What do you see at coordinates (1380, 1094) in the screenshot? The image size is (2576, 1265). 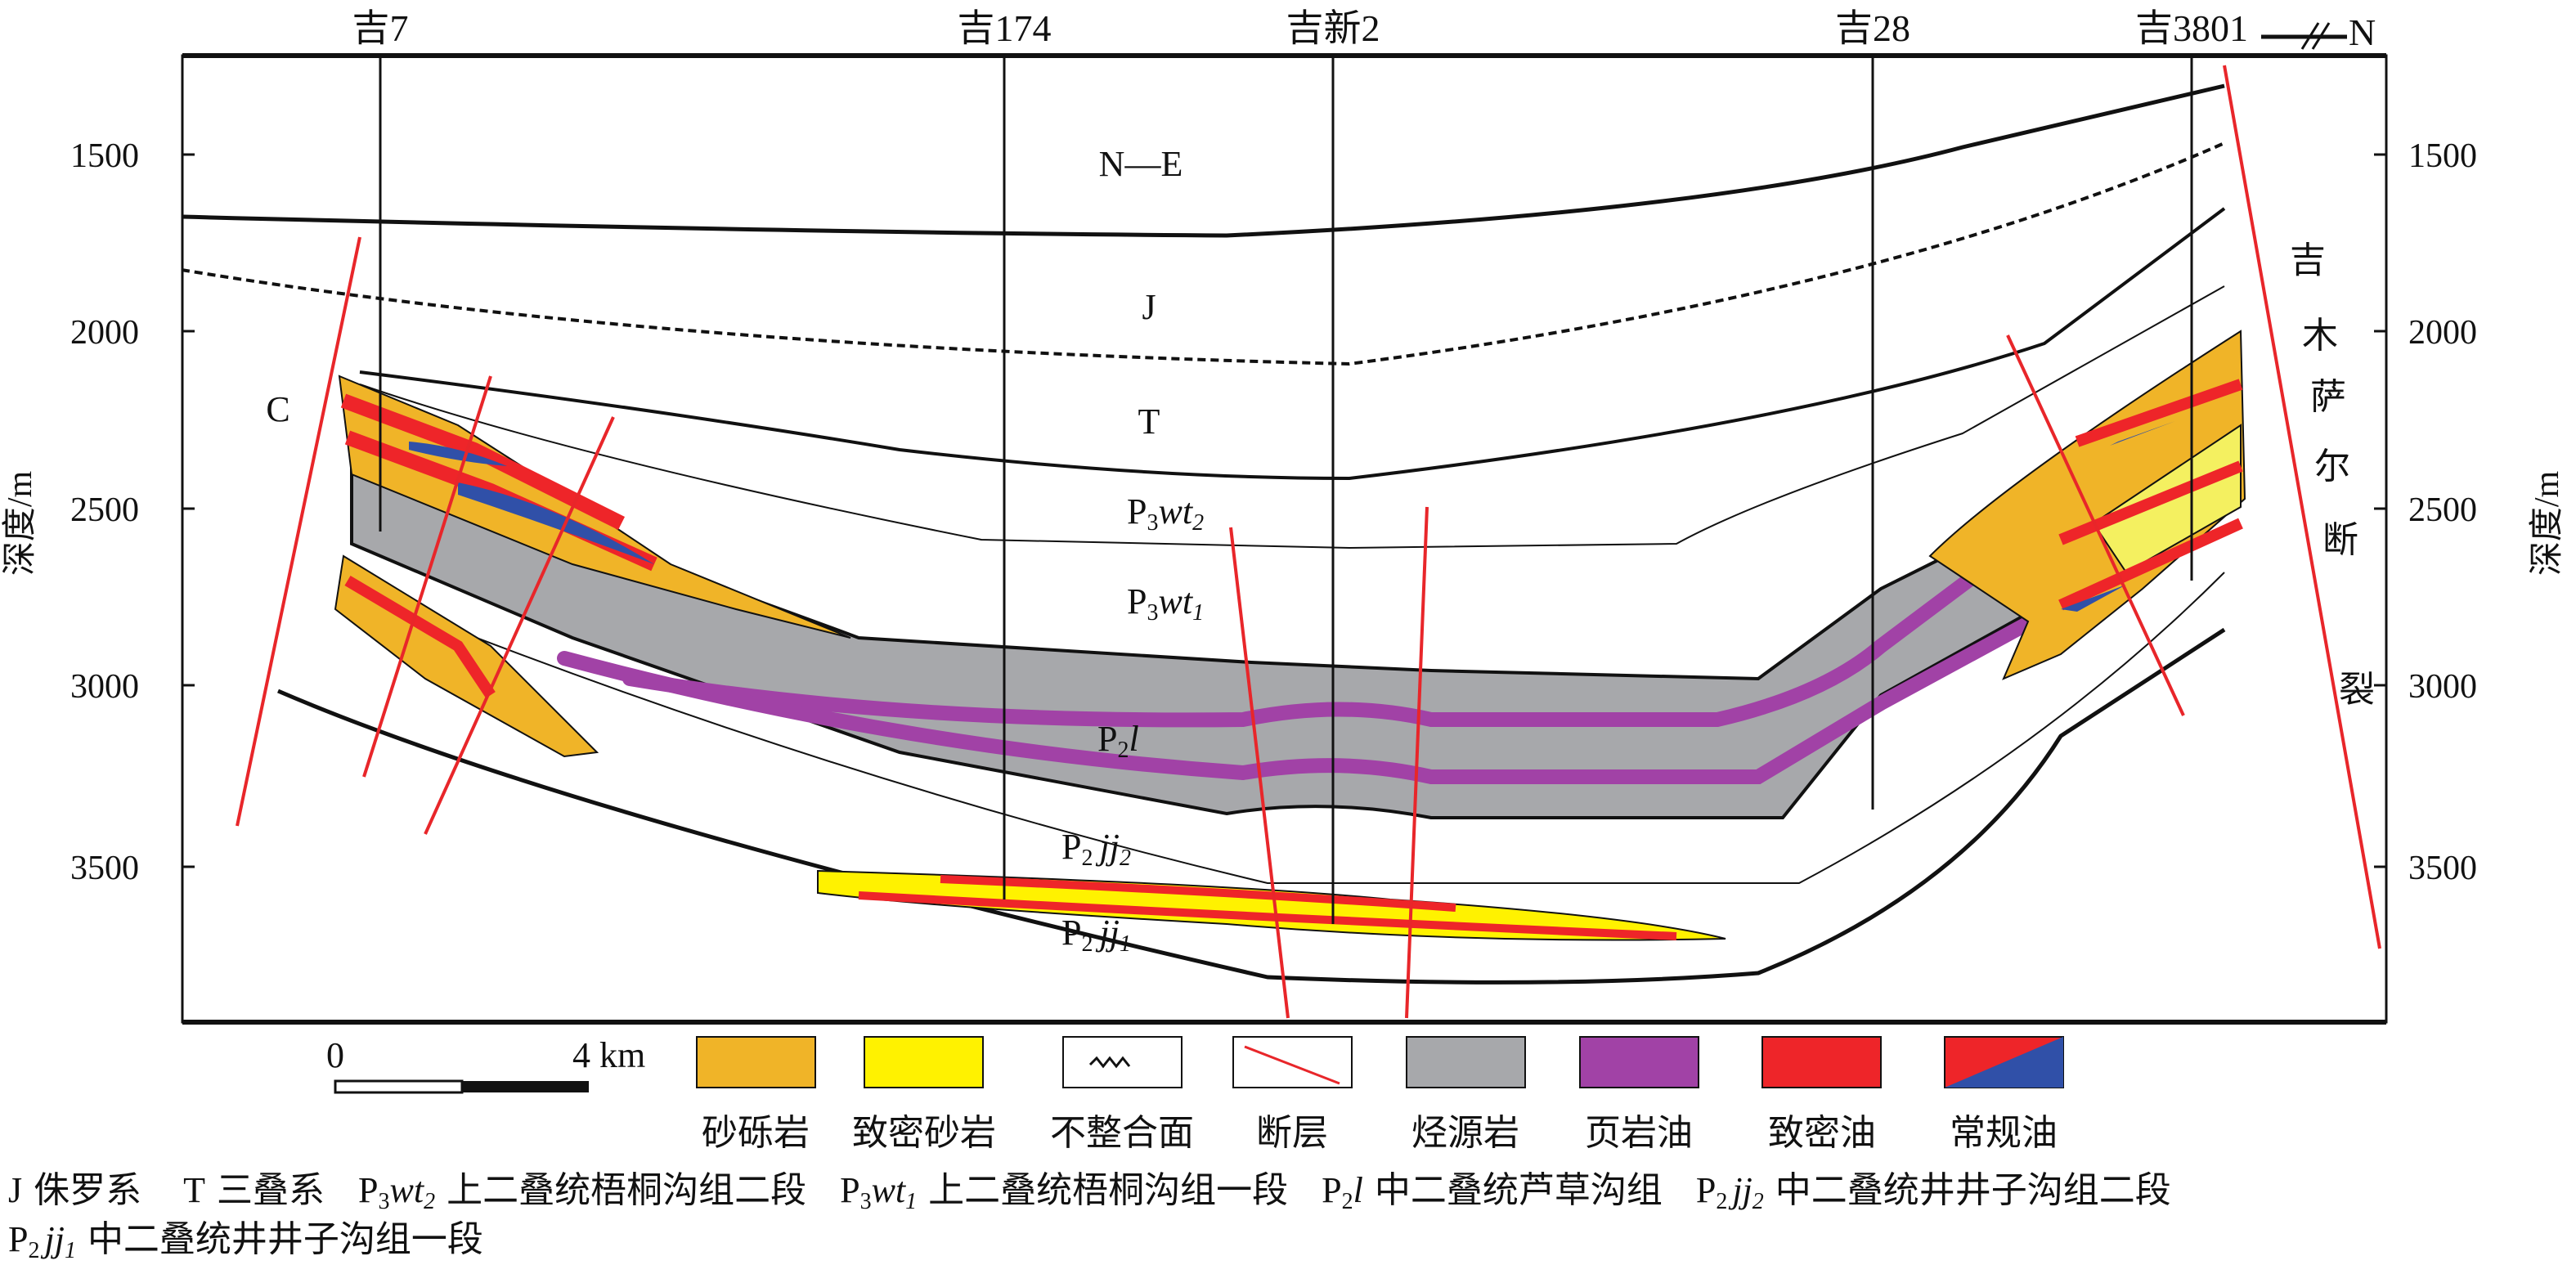 I see `legend: 砂砾岩 致密砂岩 不整合面 断层 烃源岩 页岩油 致密油 常规油` at bounding box center [1380, 1094].